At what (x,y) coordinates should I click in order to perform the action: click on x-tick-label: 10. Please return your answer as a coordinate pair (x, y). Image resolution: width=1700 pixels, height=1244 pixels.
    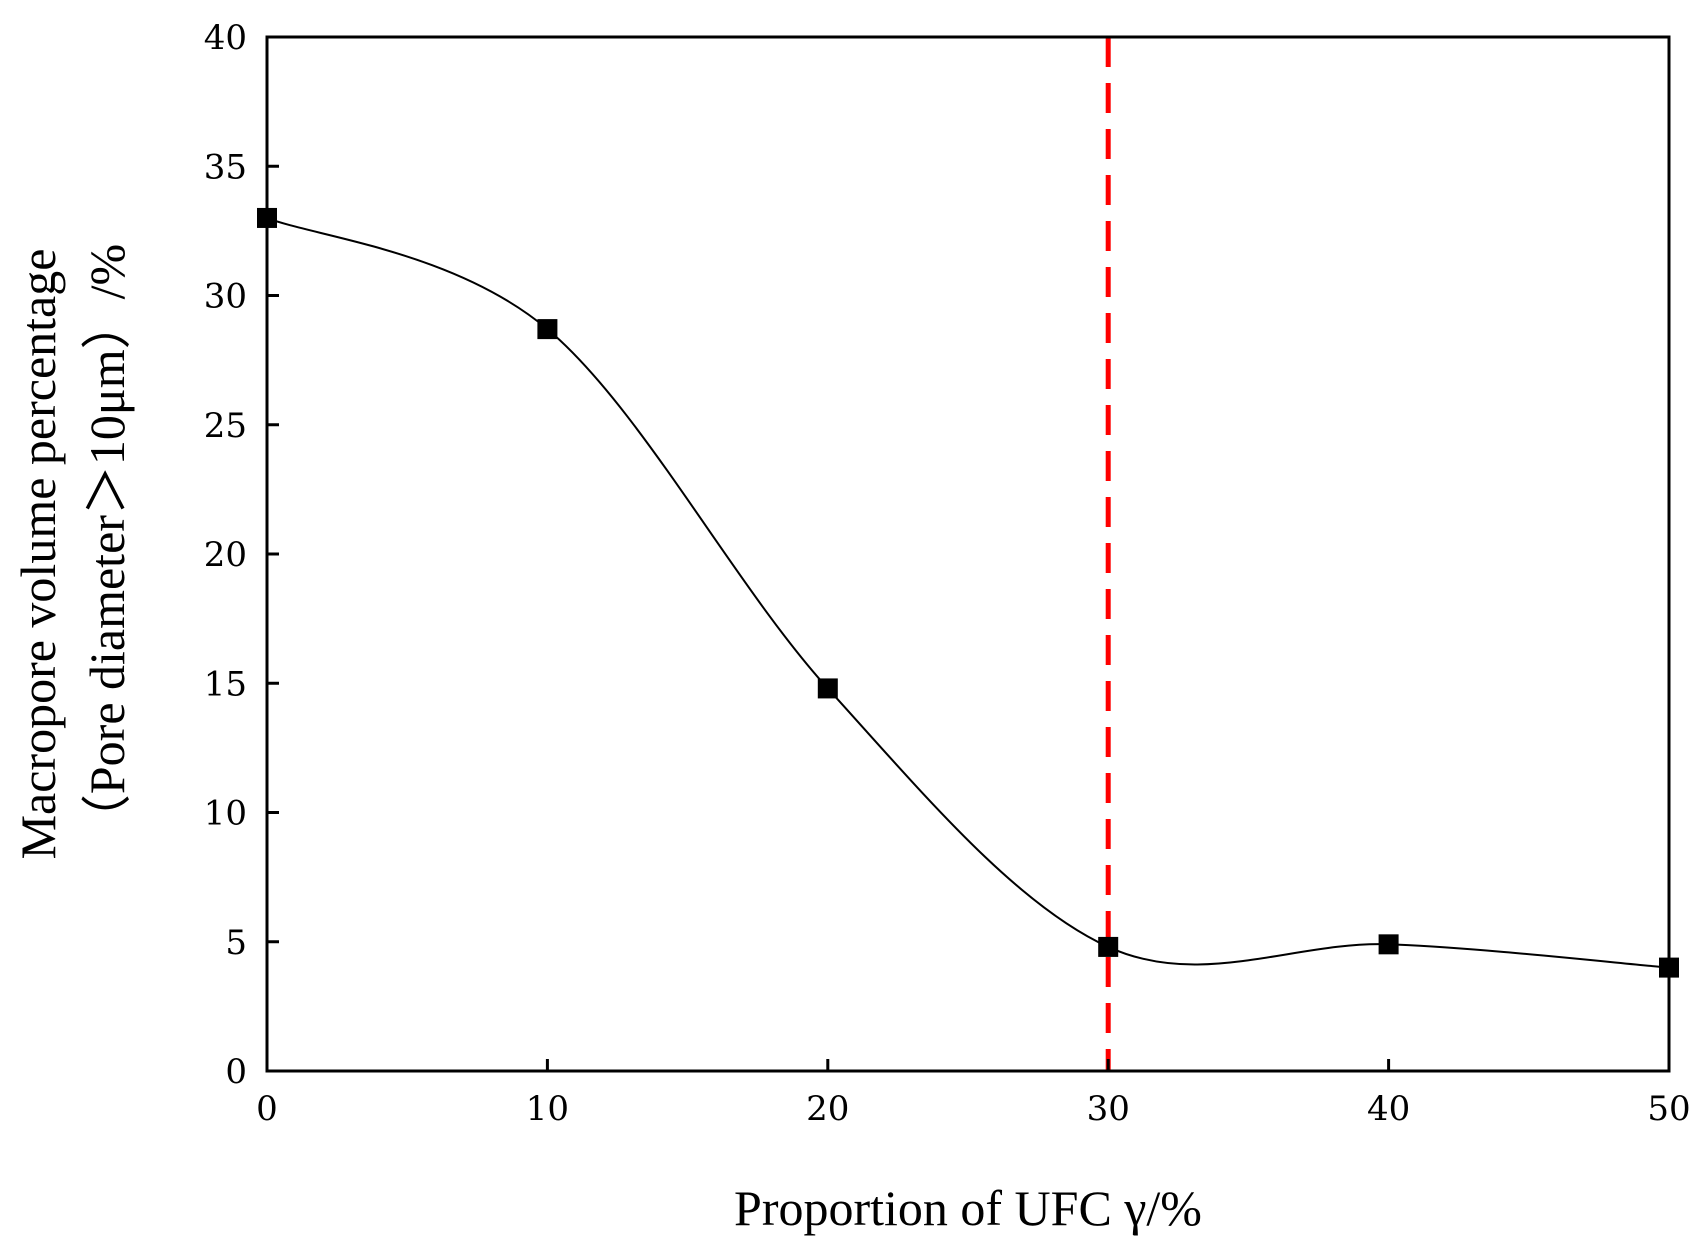
    Looking at the image, I should click on (547, 1109).